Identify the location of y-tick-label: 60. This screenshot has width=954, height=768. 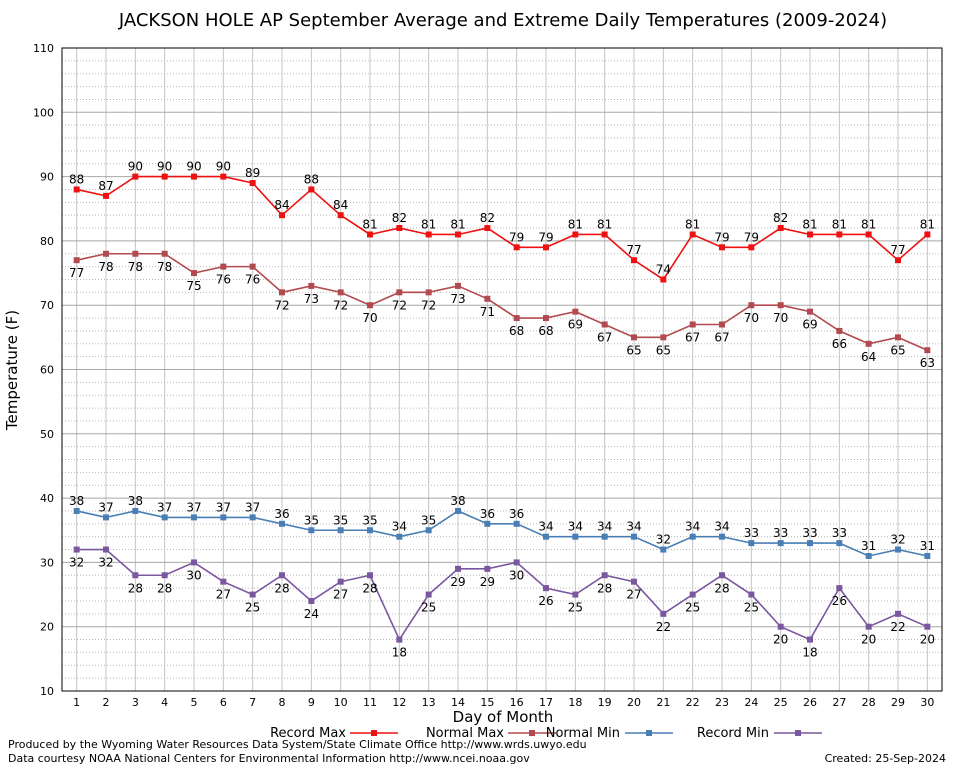
(47, 370).